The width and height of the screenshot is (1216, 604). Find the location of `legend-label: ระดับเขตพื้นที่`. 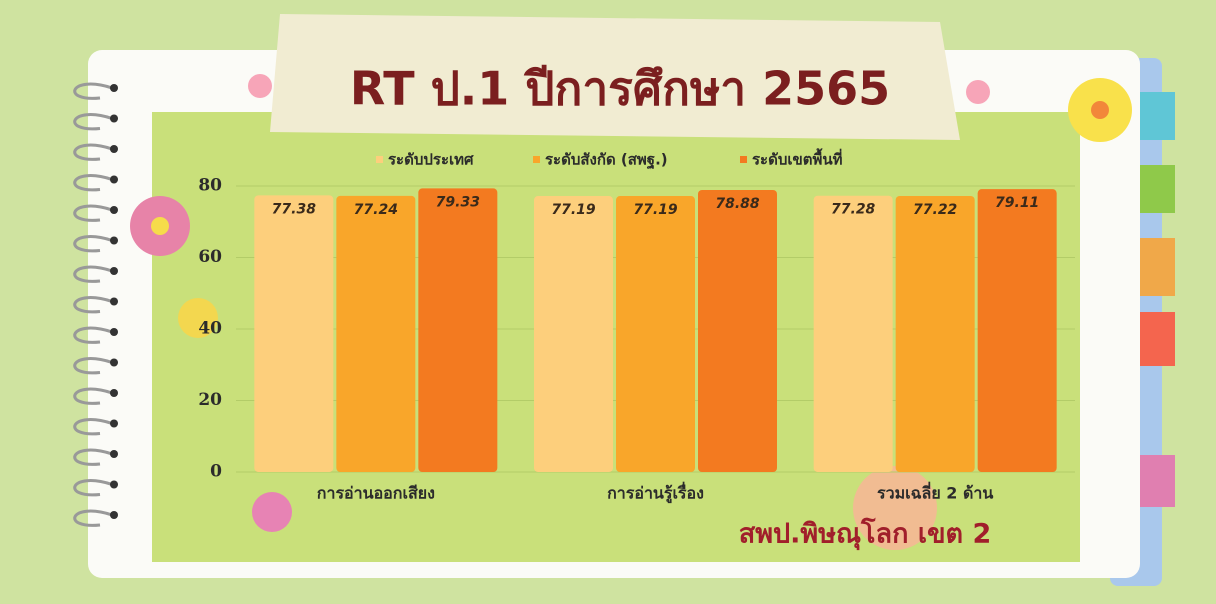

legend-label: ระดับเขตพื้นที่ is located at coordinates (797, 158).